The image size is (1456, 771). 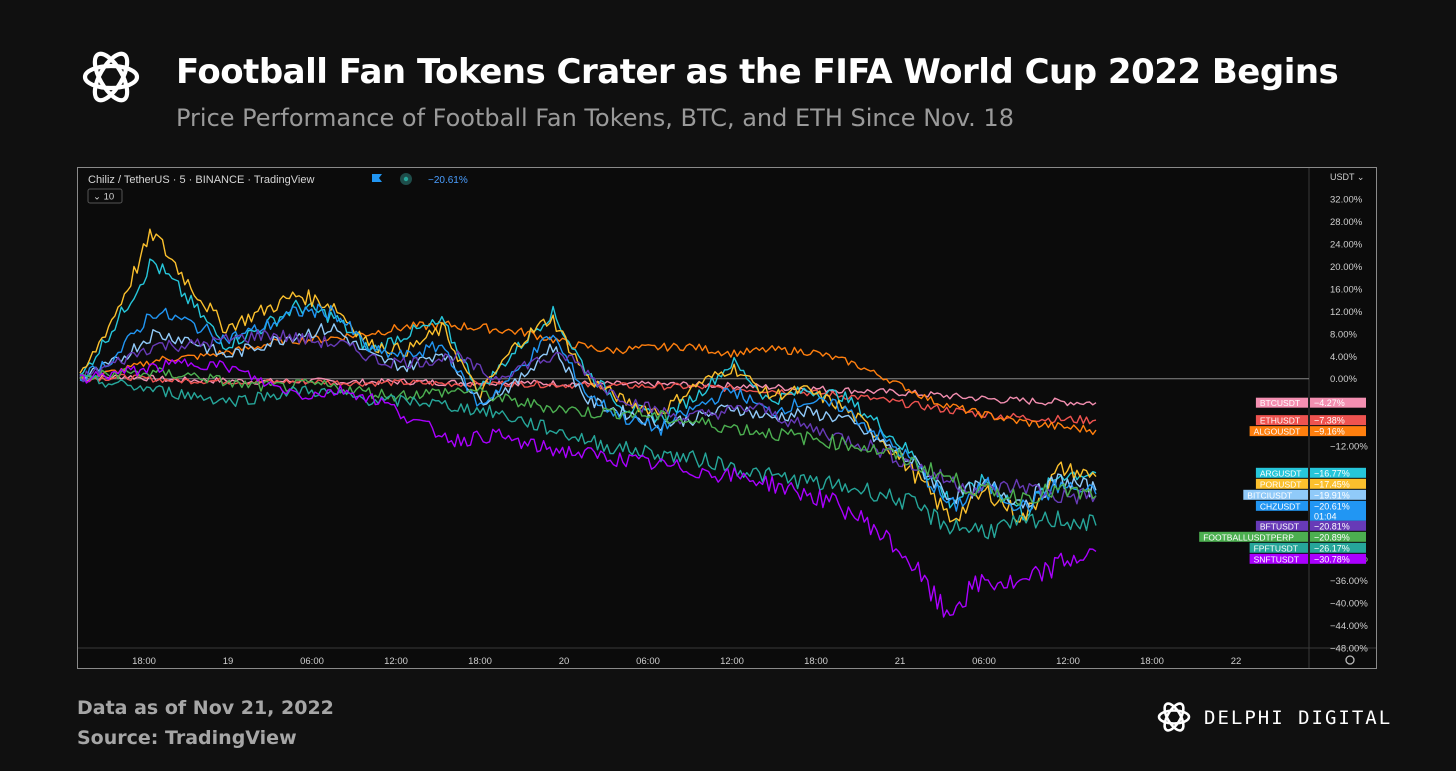 I want to click on y-tick-label: −36.00%, so click(x=1349, y=581).